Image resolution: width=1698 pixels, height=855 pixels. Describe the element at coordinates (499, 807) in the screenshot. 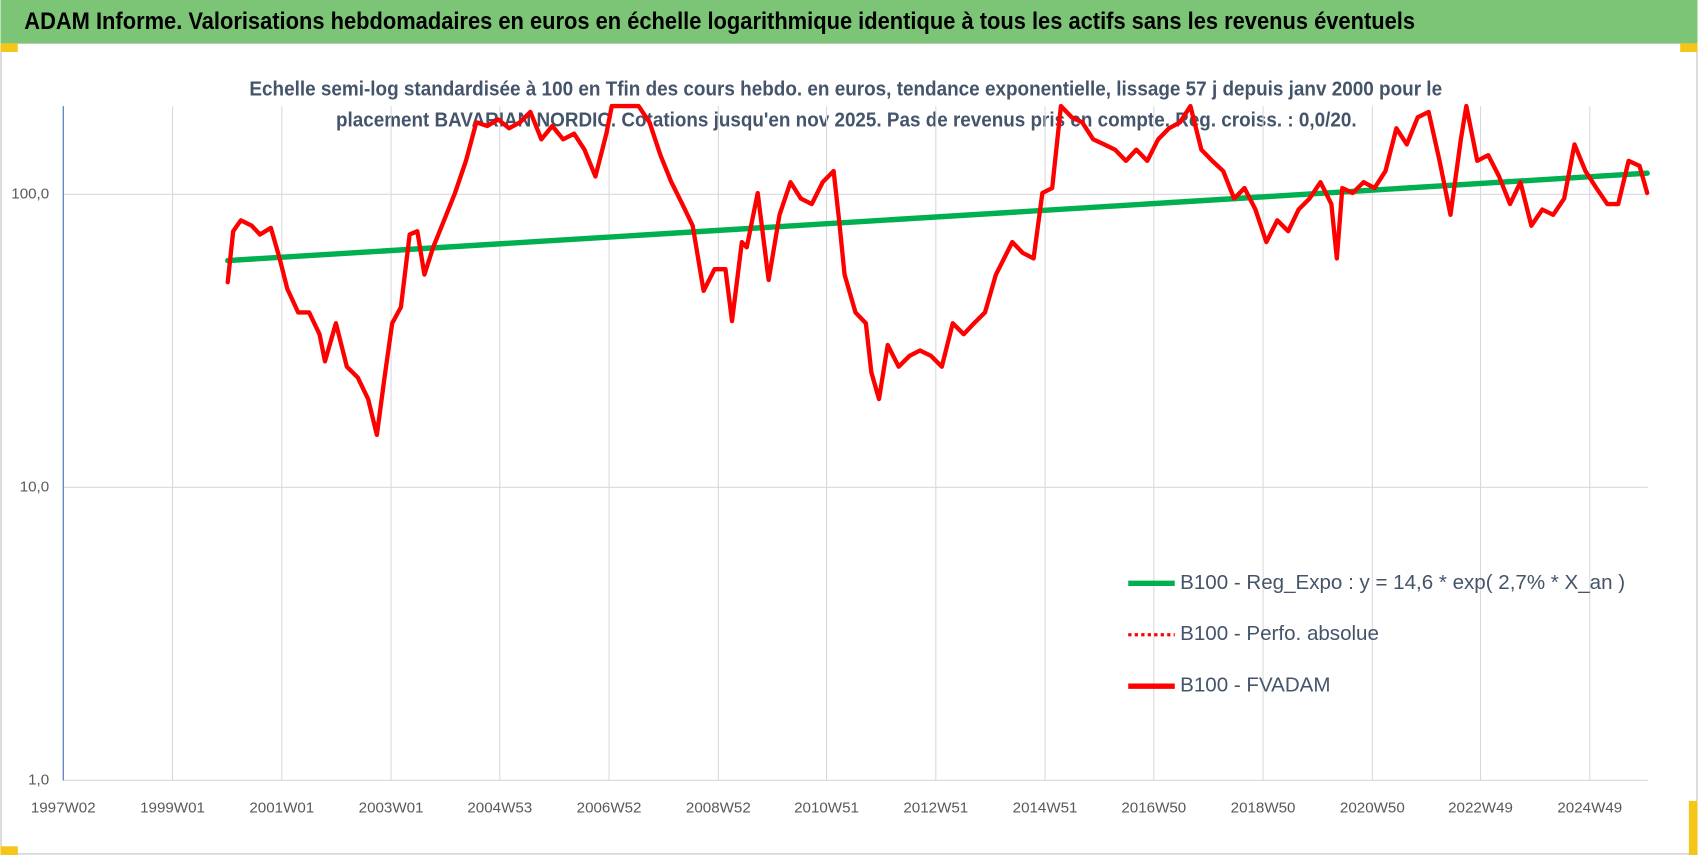

I see `x-tick-label: 2004W53` at that location.